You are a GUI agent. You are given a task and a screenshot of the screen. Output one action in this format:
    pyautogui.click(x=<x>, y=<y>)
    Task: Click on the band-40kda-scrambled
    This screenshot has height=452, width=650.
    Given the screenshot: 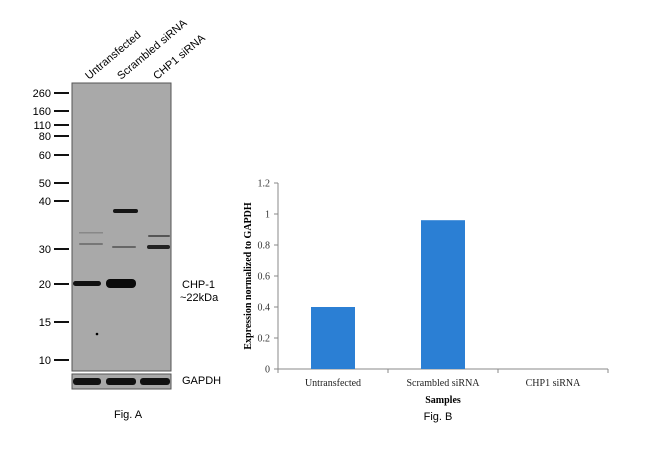 What is the action you would take?
    pyautogui.click(x=125, y=211)
    